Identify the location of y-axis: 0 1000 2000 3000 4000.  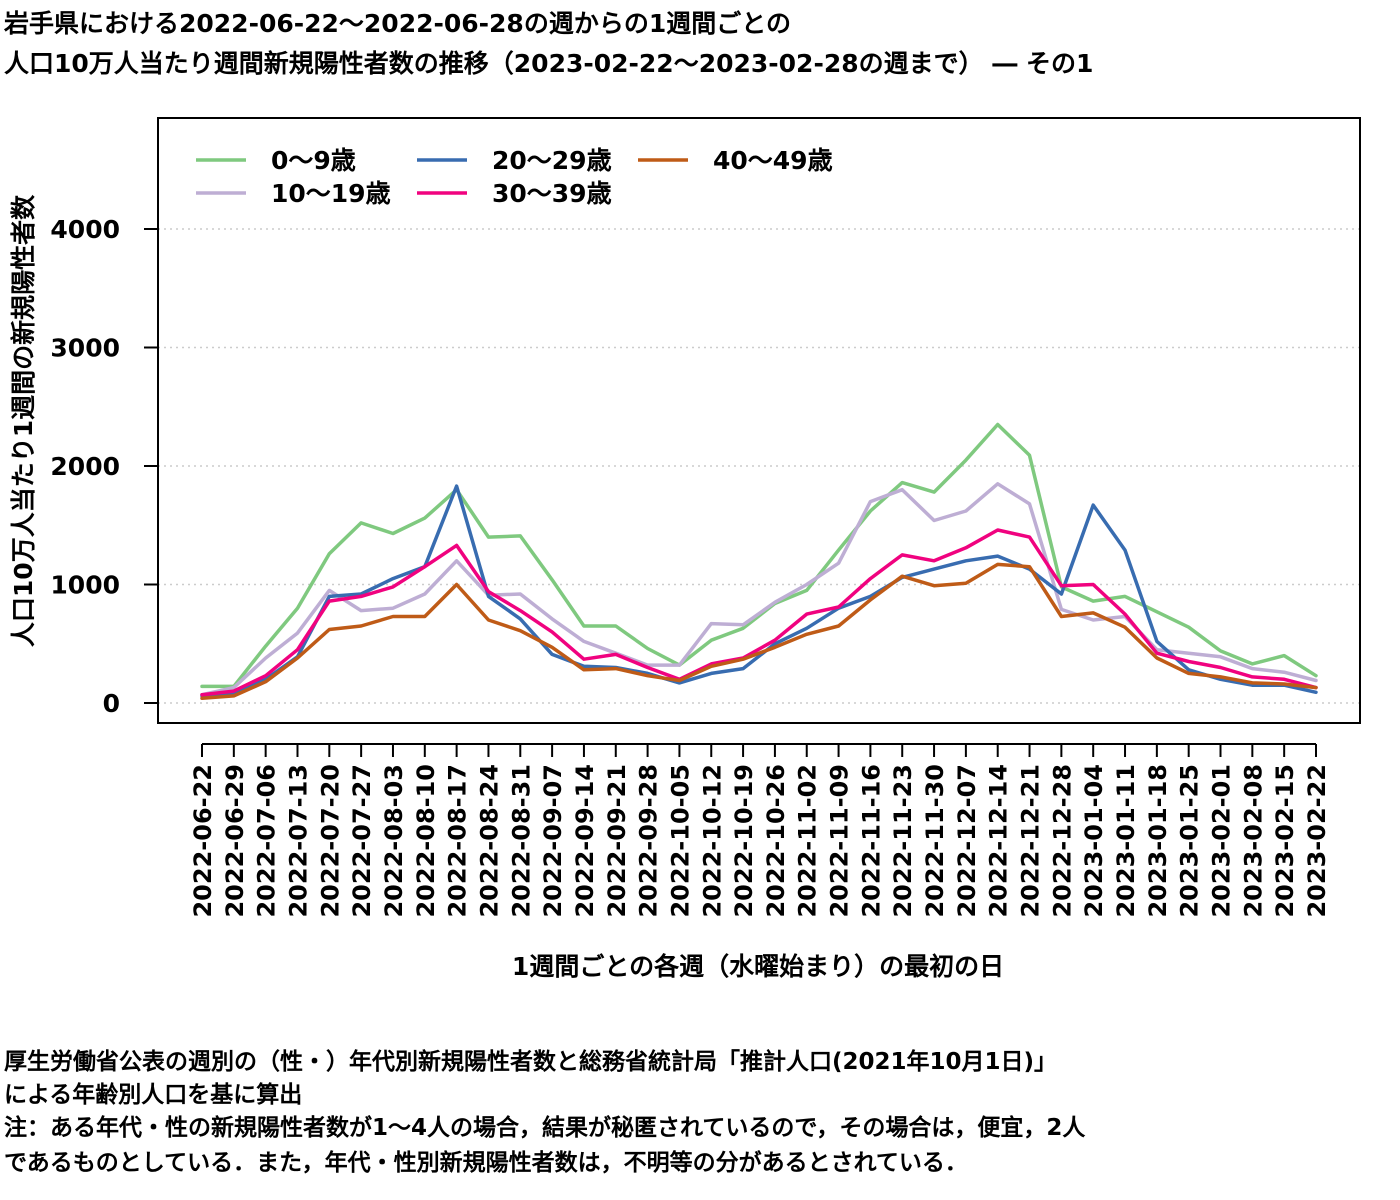
(104, 466).